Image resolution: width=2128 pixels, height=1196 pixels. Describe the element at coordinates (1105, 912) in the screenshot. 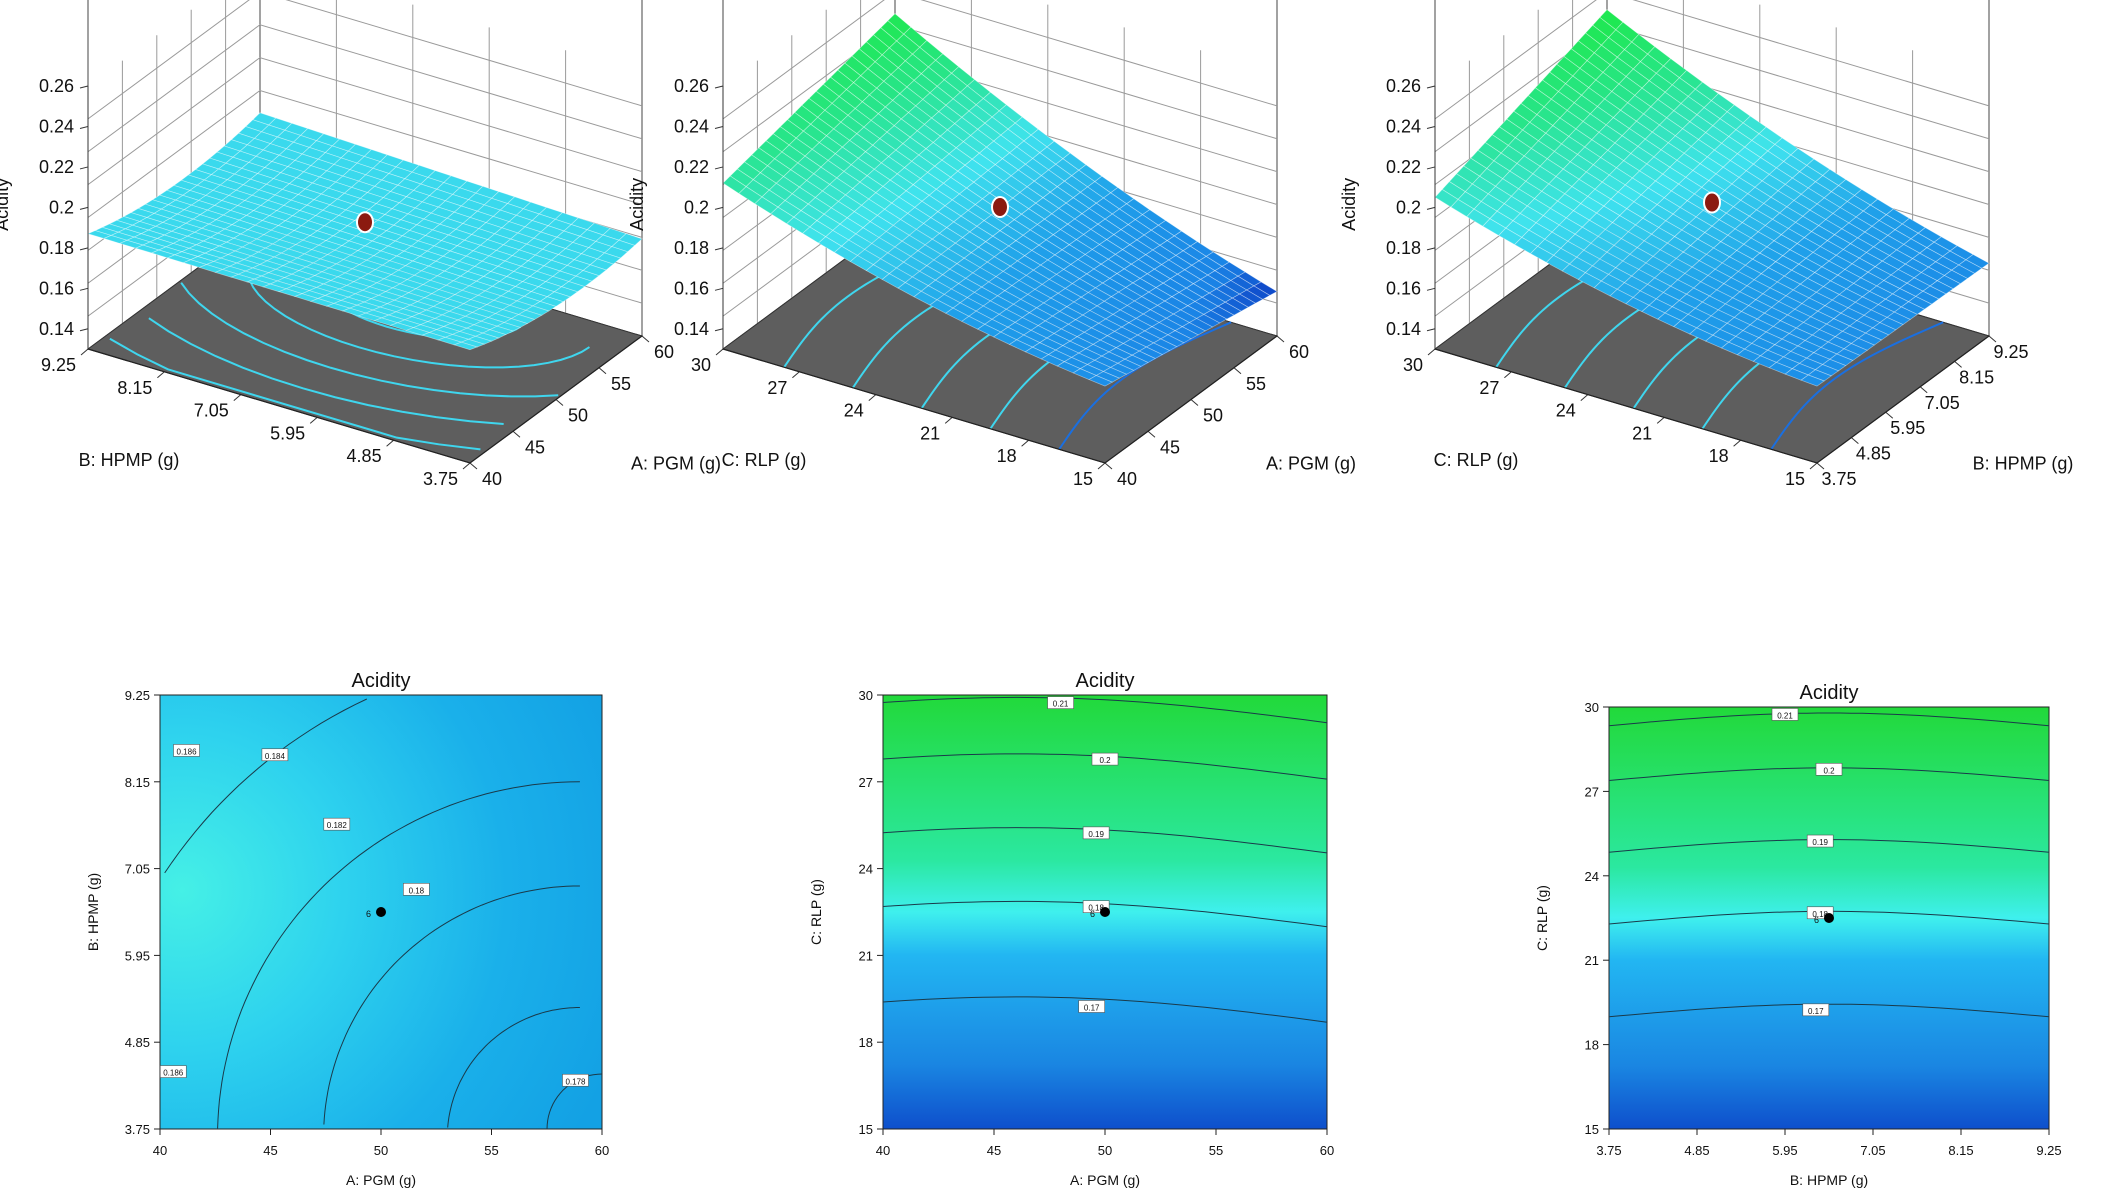

I see `design-point` at that location.